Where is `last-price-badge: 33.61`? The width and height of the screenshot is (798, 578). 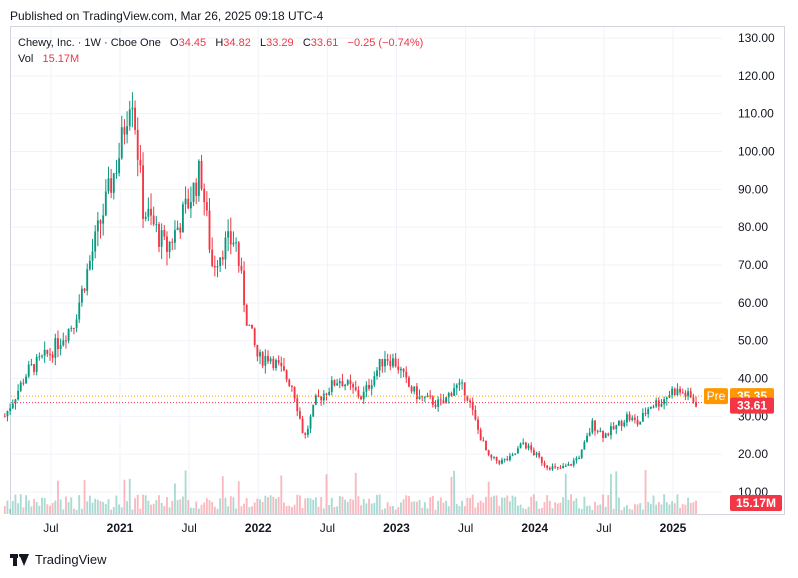 last-price-badge: 33.61 is located at coordinates (752, 405).